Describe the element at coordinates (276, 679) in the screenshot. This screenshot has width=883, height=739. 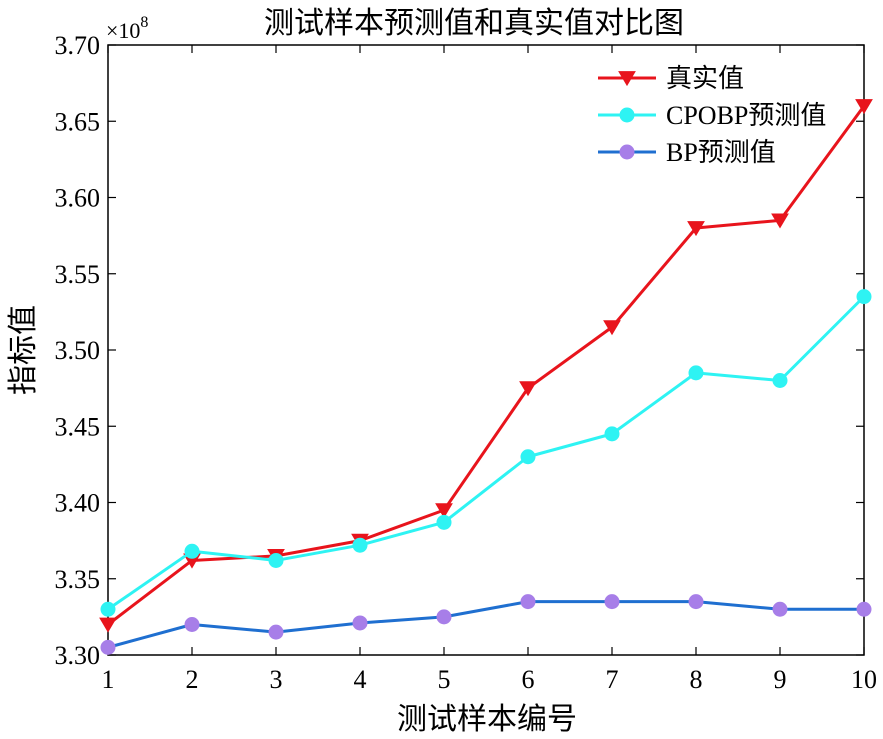
I see `x-tick-label: 3` at that location.